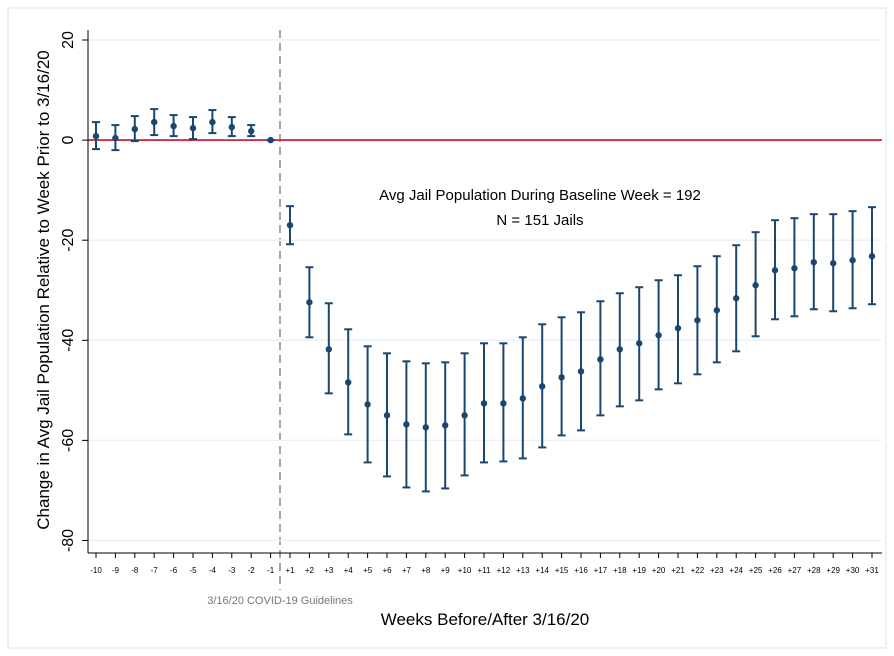  I want to click on annotation: N = 151 Jails, so click(539, 220).